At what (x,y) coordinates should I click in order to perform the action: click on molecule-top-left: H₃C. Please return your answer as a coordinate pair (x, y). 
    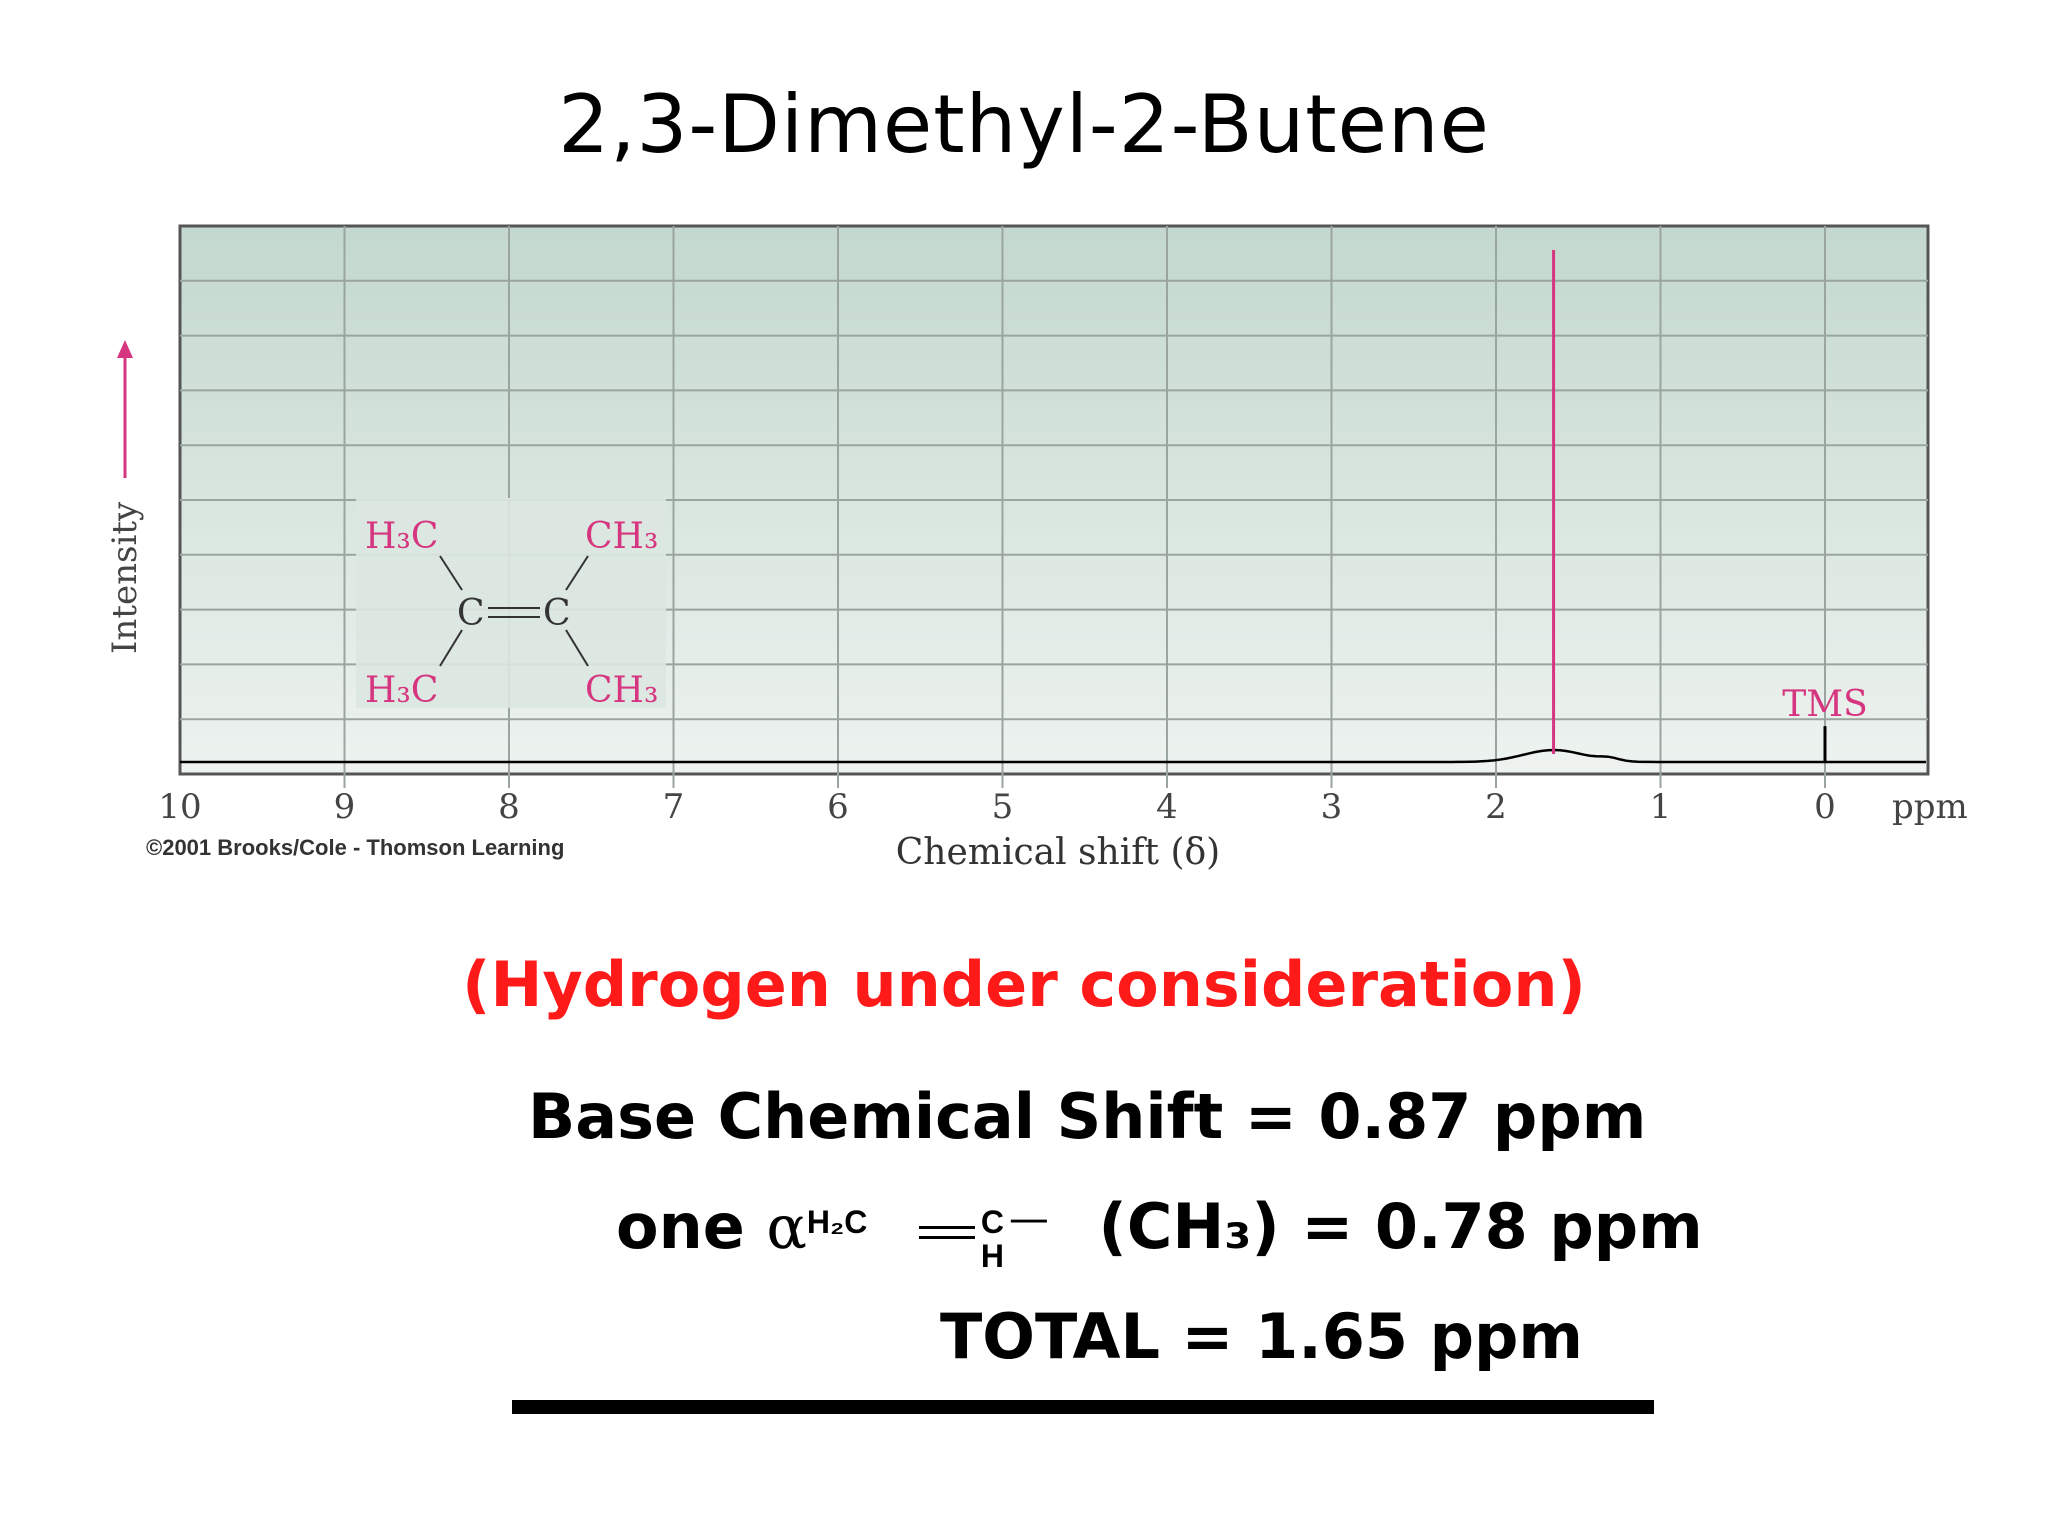
    Looking at the image, I should click on (401, 536).